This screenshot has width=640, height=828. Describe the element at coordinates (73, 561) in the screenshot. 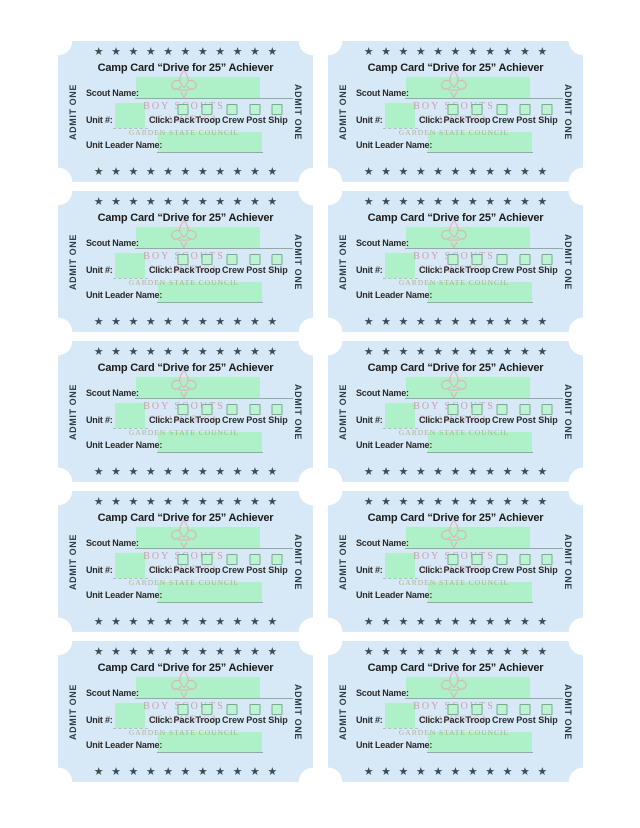

I see `admit-one-left: ADMIT ONE` at that location.